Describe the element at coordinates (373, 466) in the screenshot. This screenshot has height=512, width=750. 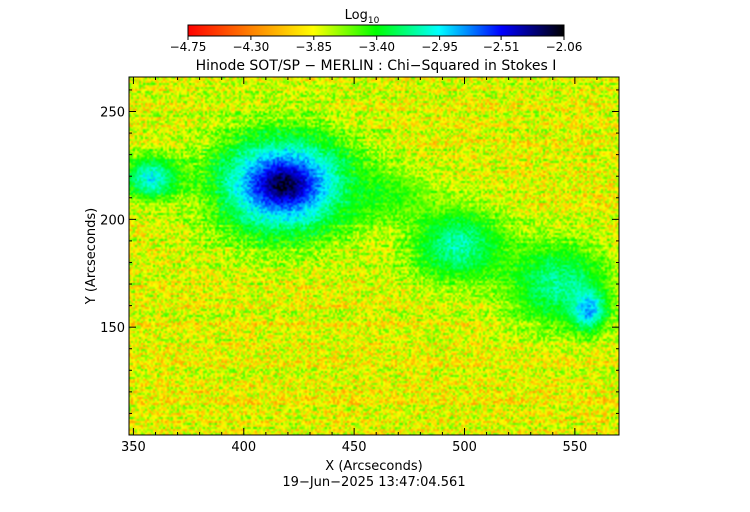
I see `x-axis-label: X (Arcseconds)` at that location.